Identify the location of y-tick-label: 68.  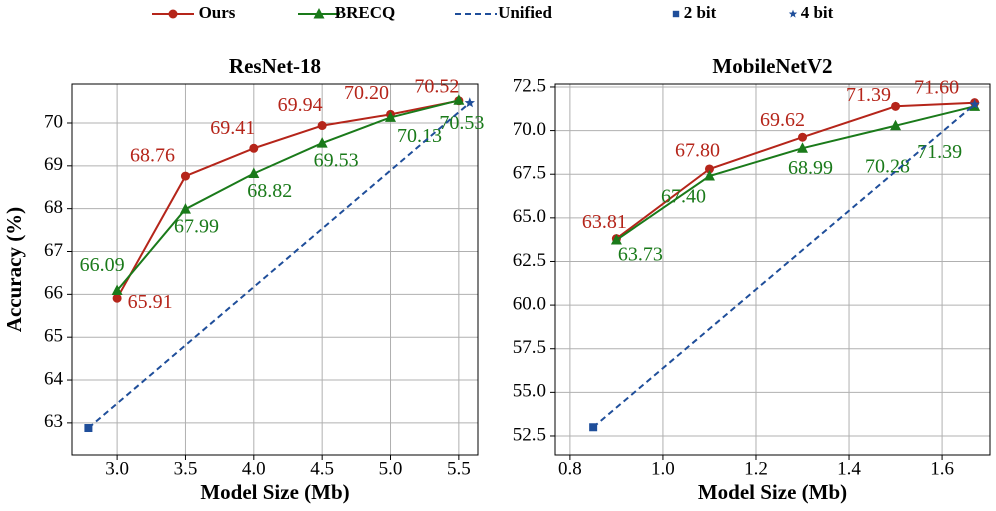
(53, 207).